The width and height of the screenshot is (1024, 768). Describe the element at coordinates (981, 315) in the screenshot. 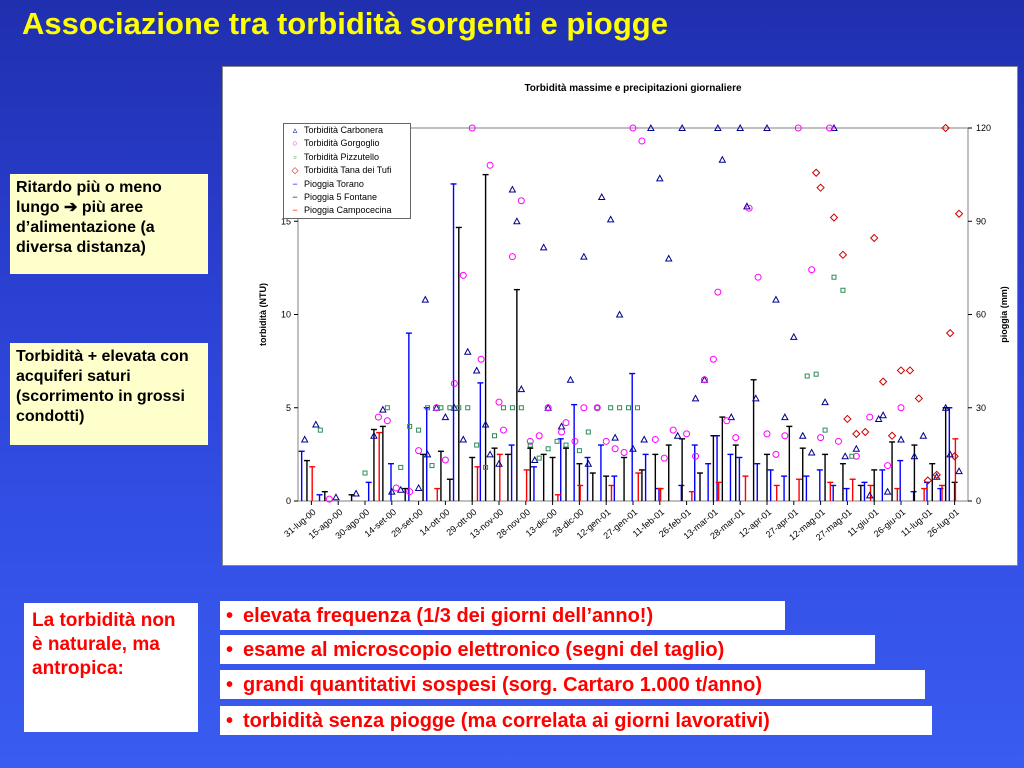

I see `y2-tick-label: 60` at that location.